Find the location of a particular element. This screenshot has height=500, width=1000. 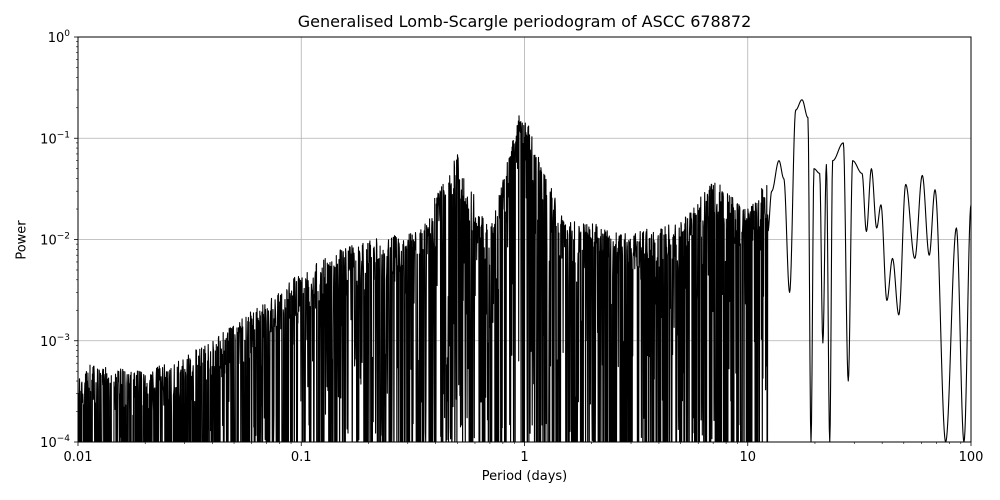

x-axis-label: Period (days) is located at coordinates (524, 476).